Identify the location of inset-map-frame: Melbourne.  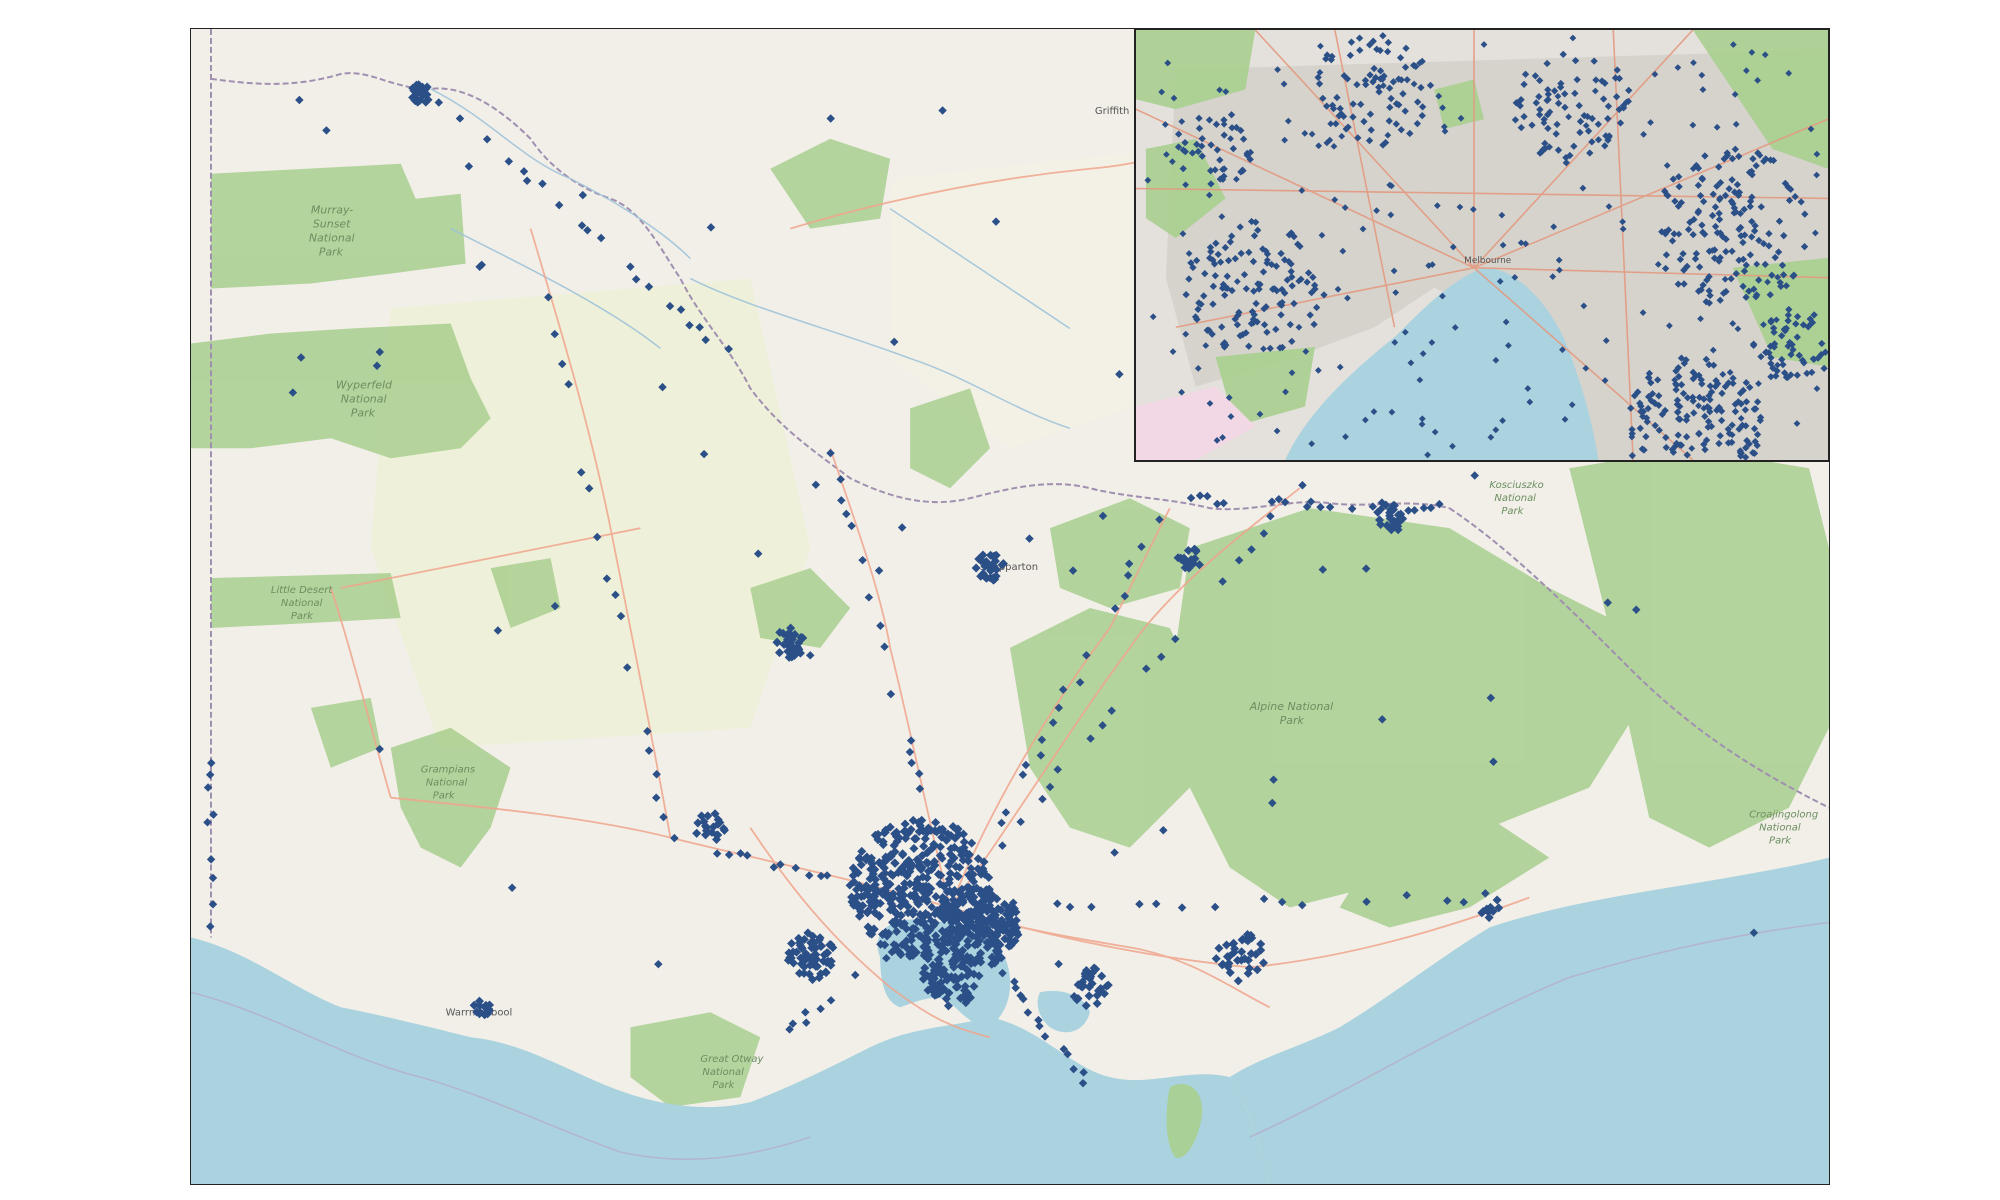
(1482, 245).